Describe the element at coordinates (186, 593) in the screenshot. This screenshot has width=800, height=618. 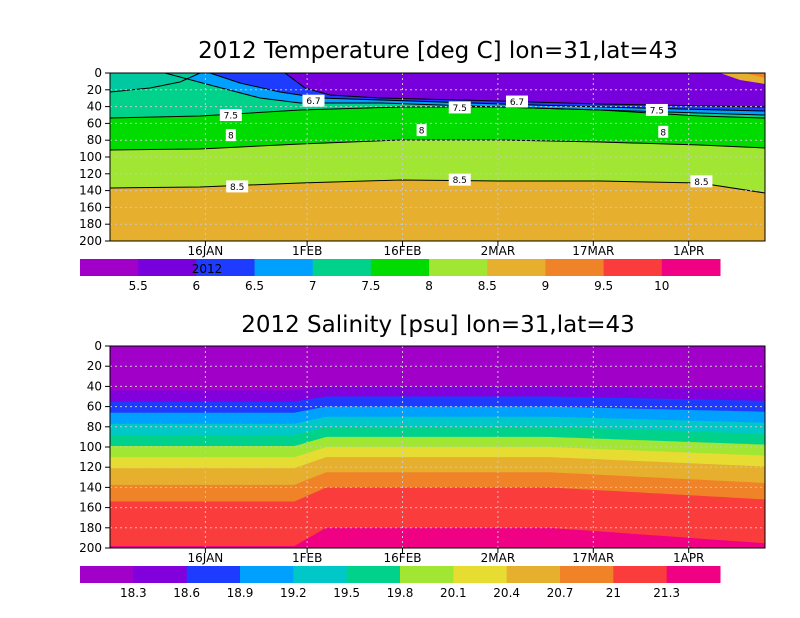
I see `salinity-colorbar-tick-label: 18.6` at that location.